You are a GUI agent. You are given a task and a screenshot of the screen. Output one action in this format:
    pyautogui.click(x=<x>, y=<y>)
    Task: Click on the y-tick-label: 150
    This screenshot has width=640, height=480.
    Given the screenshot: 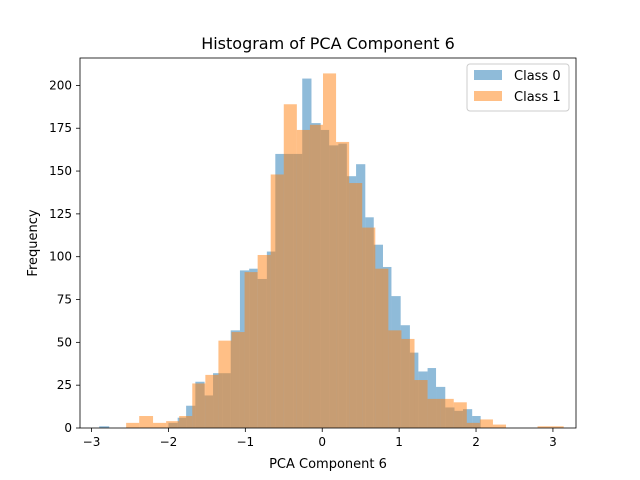 What is the action you would take?
    pyautogui.click(x=60, y=171)
    